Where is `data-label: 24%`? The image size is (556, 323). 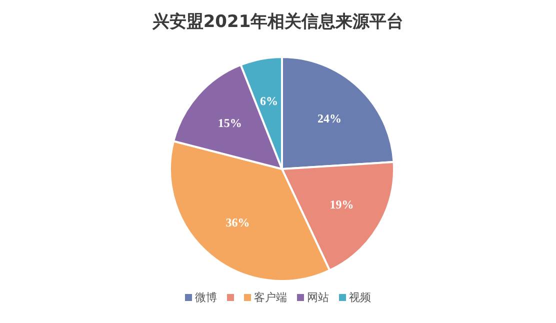
data-label: 24% is located at coordinates (330, 118).